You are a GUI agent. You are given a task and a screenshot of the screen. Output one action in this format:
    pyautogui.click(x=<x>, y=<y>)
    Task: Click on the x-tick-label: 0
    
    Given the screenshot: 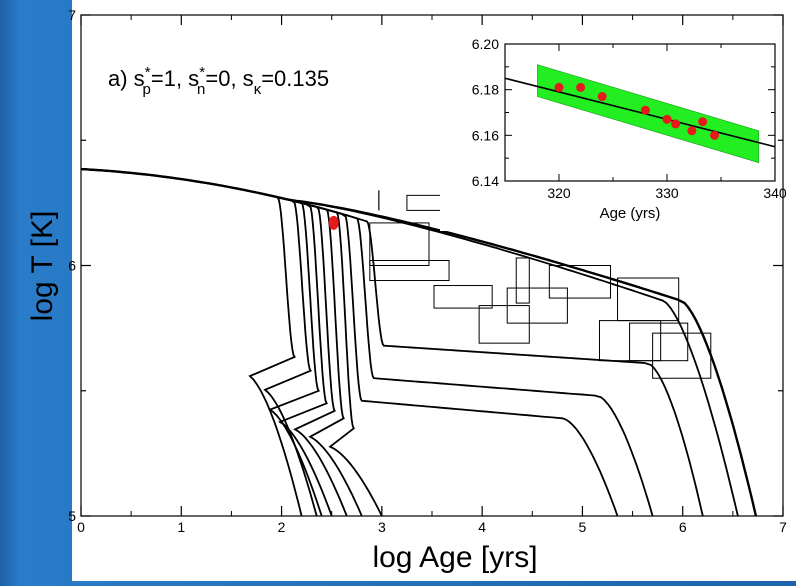 What is the action you would take?
    pyautogui.click(x=81, y=527)
    